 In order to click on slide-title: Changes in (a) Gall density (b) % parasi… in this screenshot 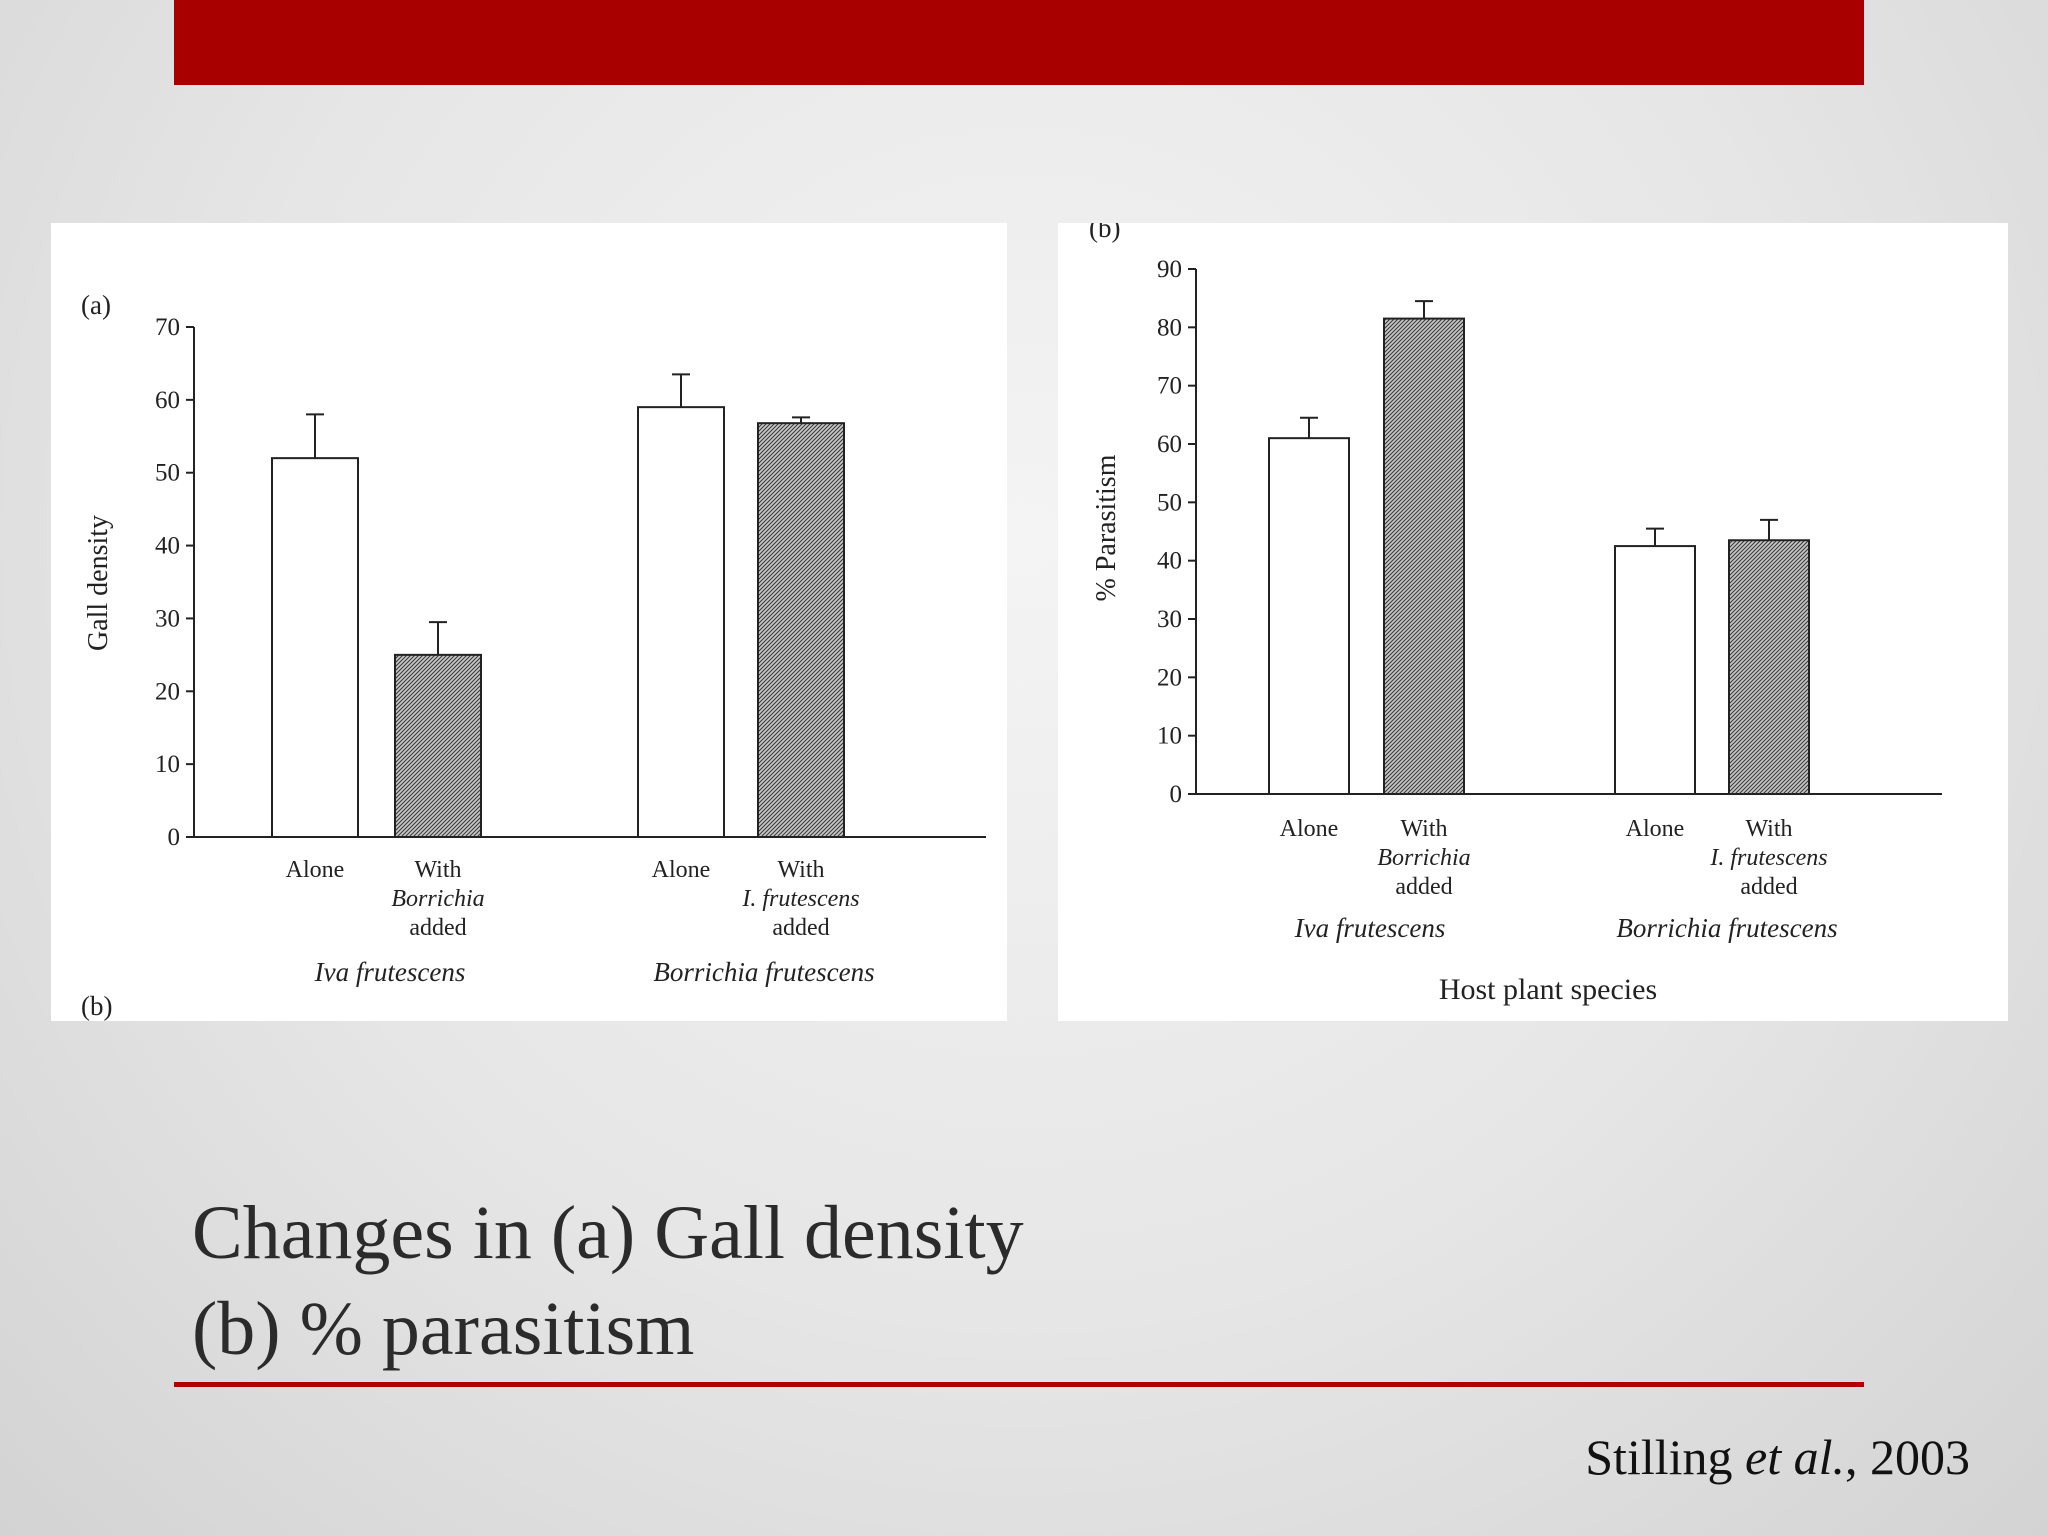, I will do `click(992, 1281)`.